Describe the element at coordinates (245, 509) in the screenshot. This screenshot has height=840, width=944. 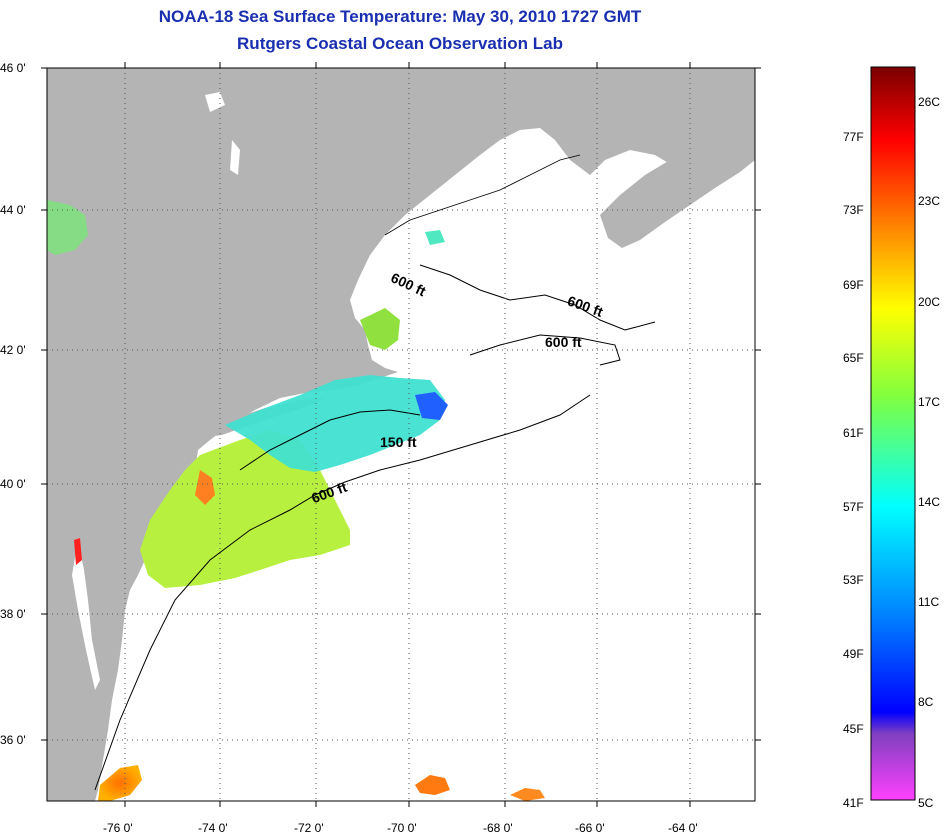
I see `sst-yellow-green-shelf` at that location.